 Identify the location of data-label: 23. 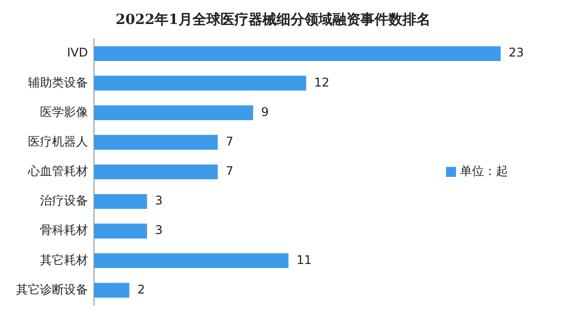
(516, 53).